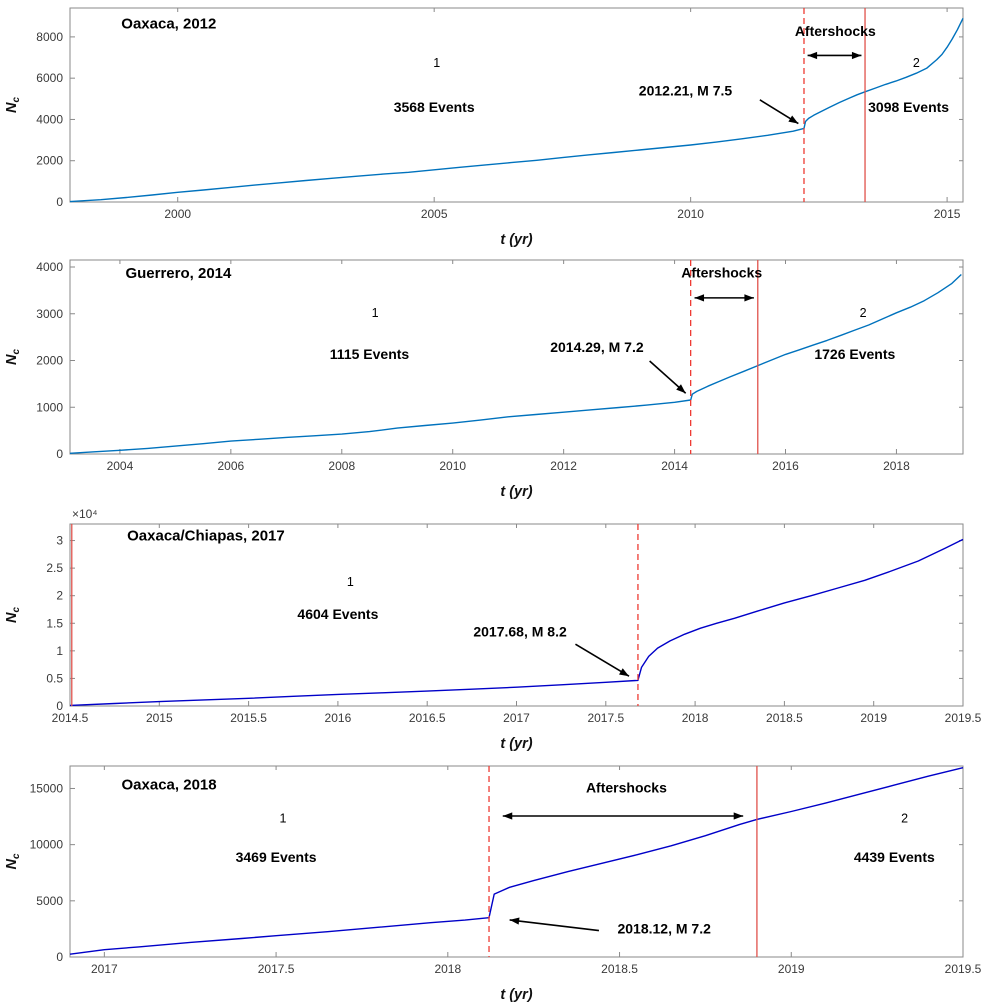 The width and height of the screenshot is (990, 1007). What do you see at coordinates (49, 314) in the screenshot?
I see `y-tick-label: 3000` at bounding box center [49, 314].